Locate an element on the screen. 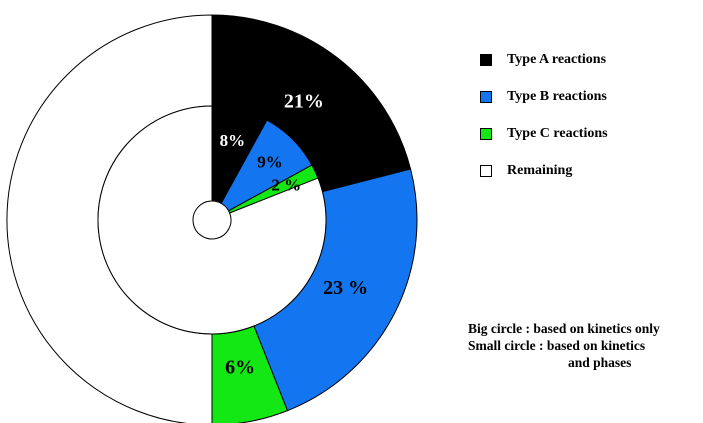 This screenshot has width=703, height=423. inner-label-type-b-reactions: 9% is located at coordinates (270, 162).